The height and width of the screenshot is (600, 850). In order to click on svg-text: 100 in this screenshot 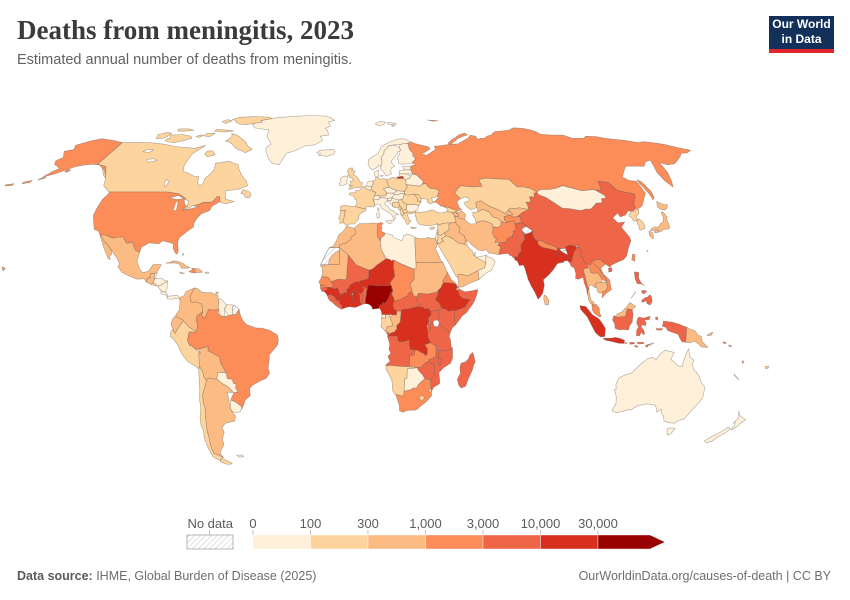, I will do `click(311, 523)`.